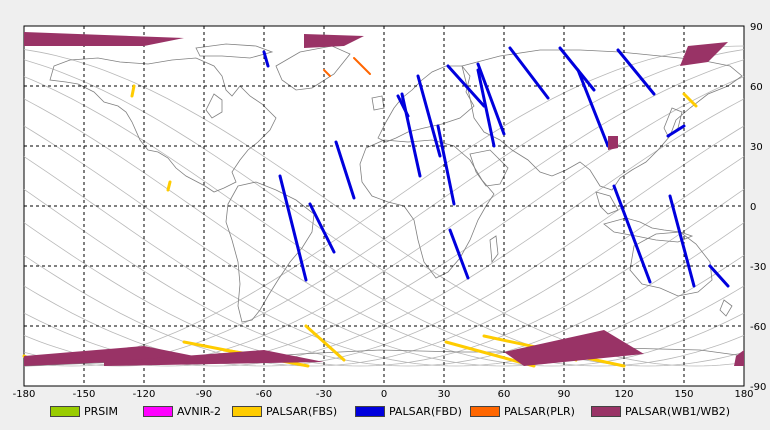 Image resolution: width=770 pixels, height=430 pixels. I want to click on x-tick-label: 0, so click(384, 394).